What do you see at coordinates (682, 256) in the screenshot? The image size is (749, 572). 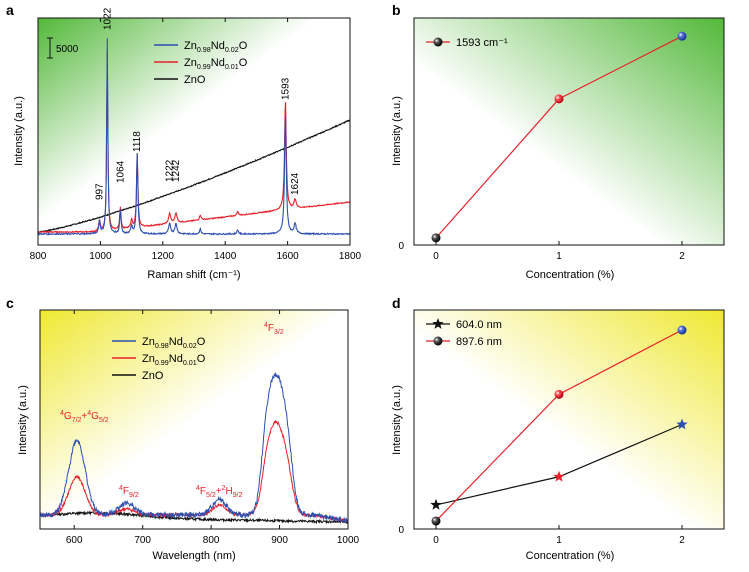 I see `panel-b-x-tick-label: 2` at bounding box center [682, 256].